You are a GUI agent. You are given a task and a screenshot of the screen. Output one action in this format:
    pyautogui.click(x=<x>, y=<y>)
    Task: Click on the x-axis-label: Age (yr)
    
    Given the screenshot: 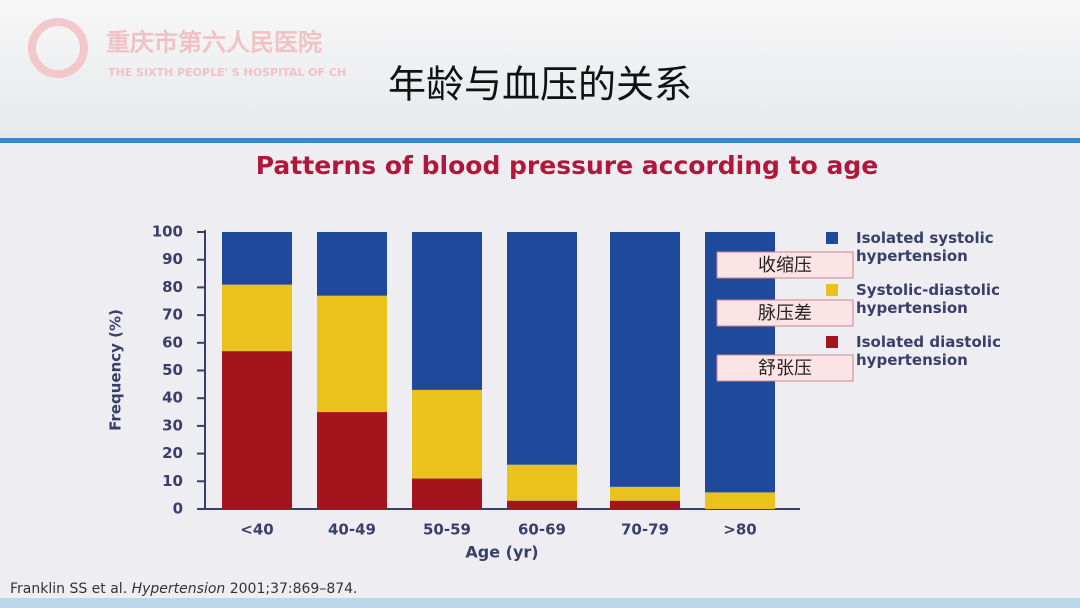 What is the action you would take?
    pyautogui.click(x=501, y=552)
    